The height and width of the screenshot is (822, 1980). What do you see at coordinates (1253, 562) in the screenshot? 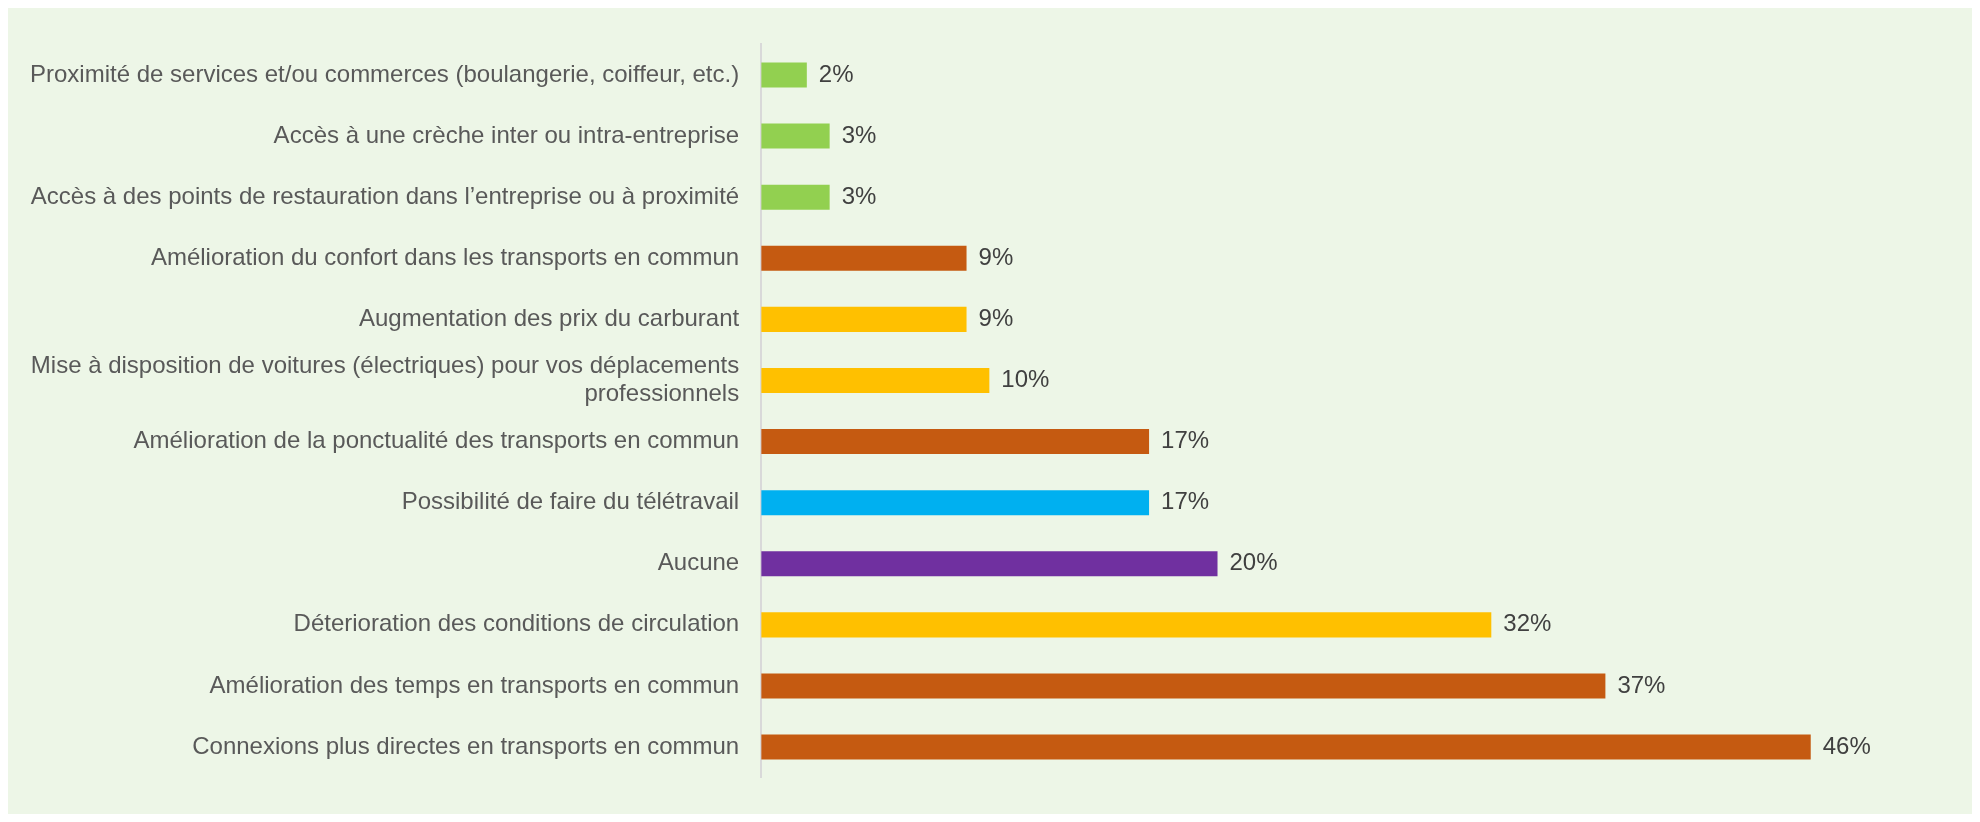
I see `data-label: 20%` at bounding box center [1253, 562].